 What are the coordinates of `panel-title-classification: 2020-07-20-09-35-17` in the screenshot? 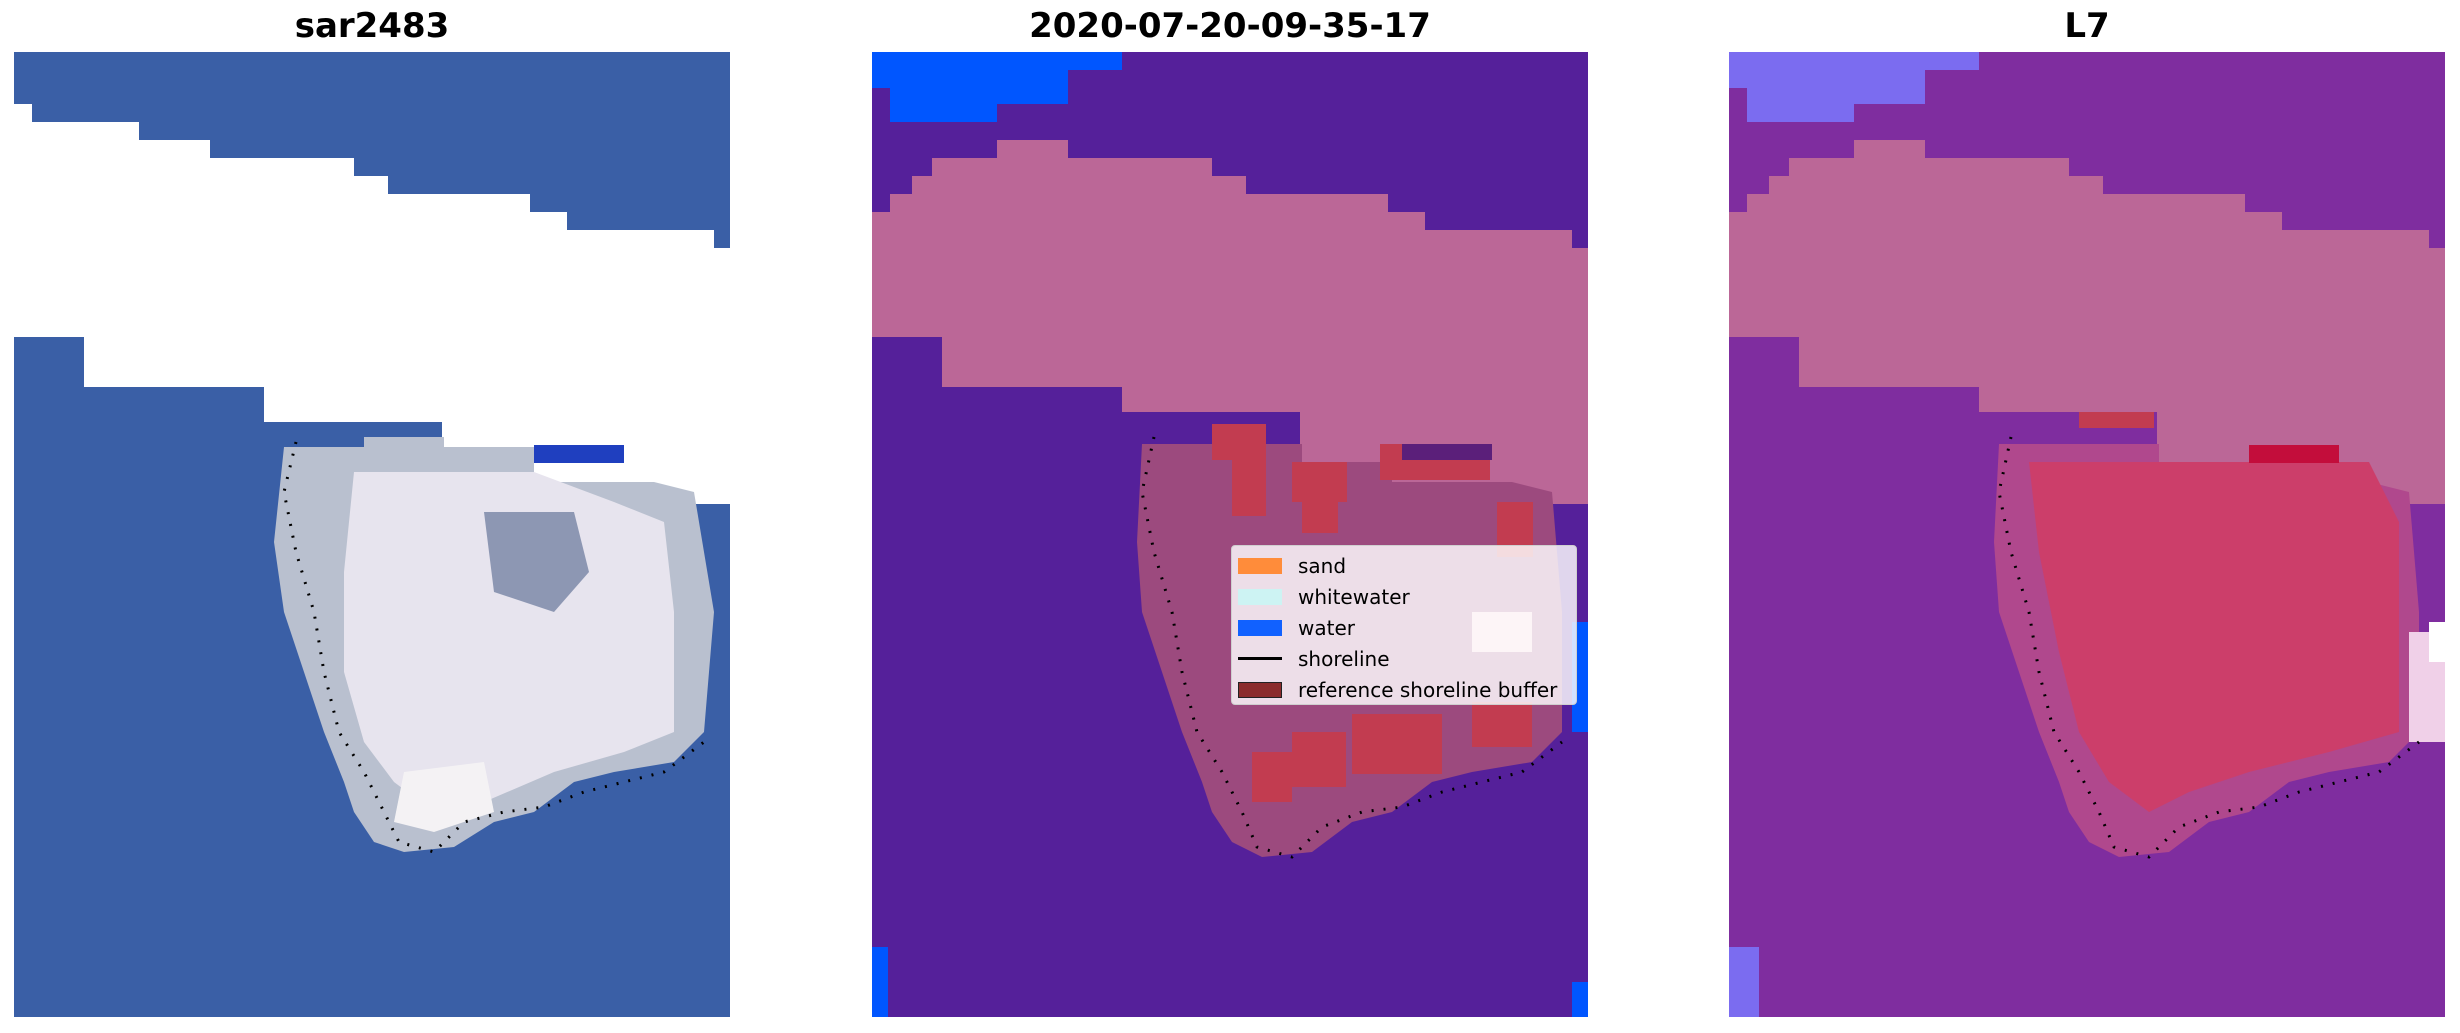 It's located at (1230, 26).